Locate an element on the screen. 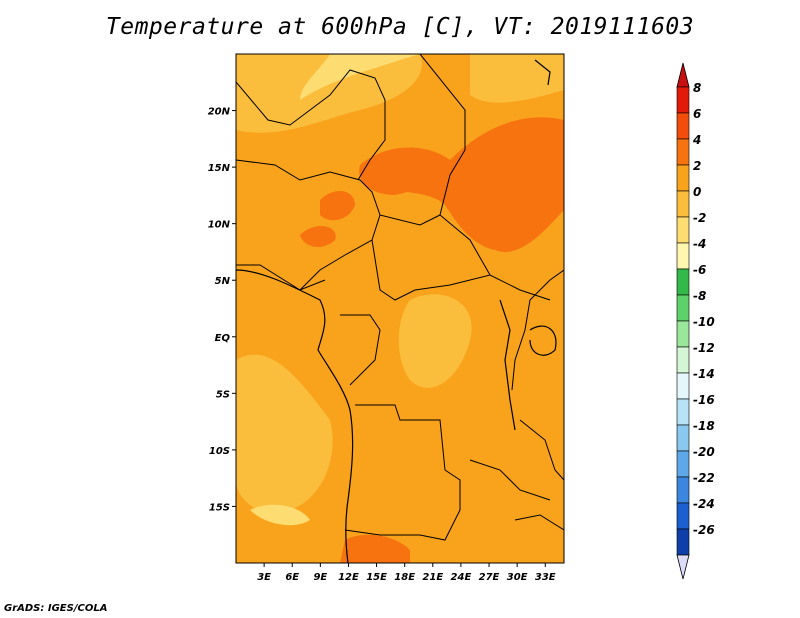 This screenshot has width=800, height=618. colorbar: 8 6 4 2 0 -2 -4 -6 -8 -10 -12 -14 -16 -18 -20 -22 -24 -26 is located at coordinates (695, 321).